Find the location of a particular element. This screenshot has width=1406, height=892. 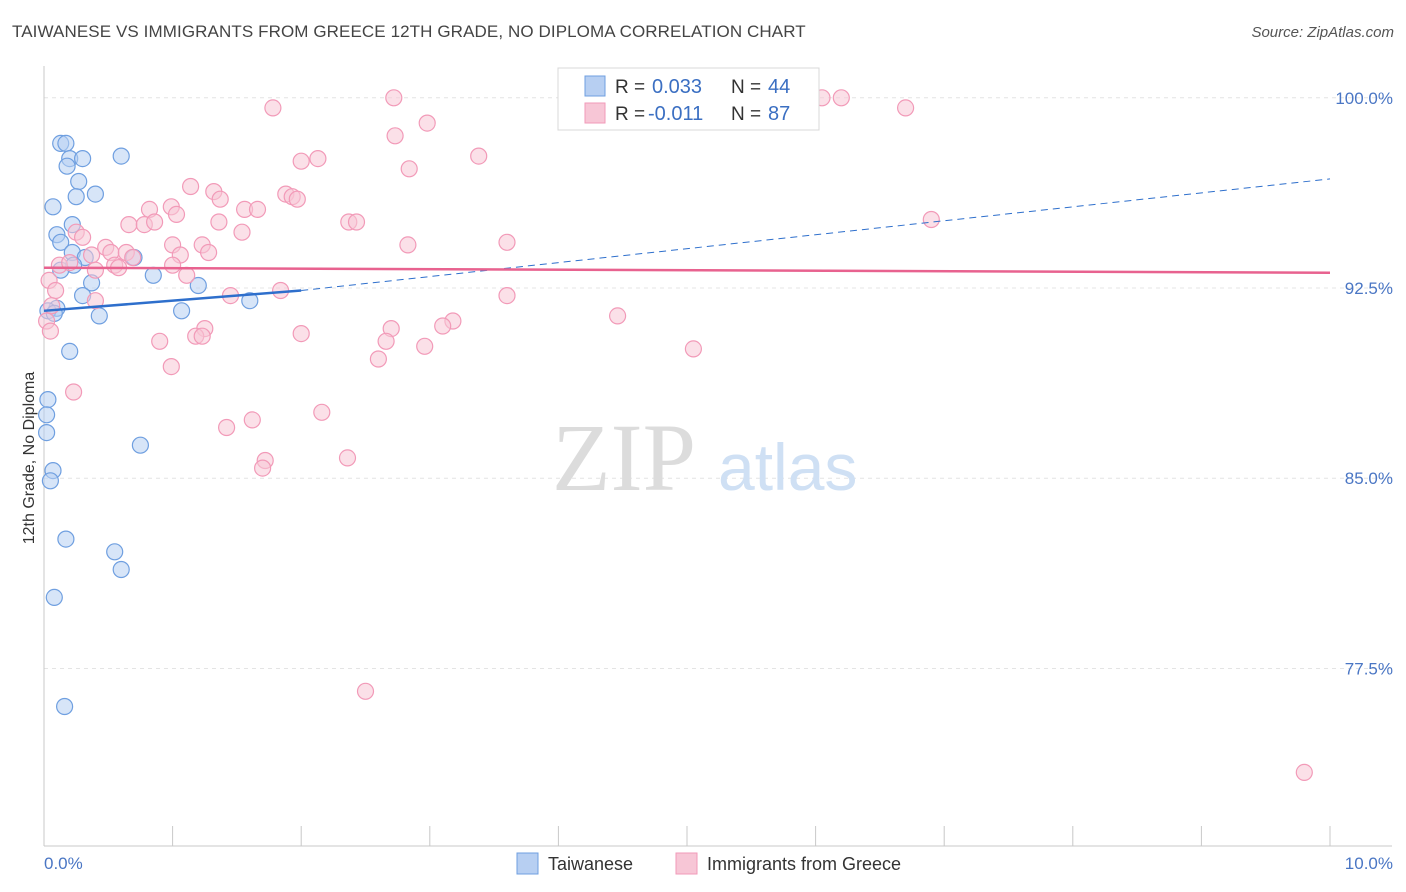

trend-lines is located at coordinates (687, 245).